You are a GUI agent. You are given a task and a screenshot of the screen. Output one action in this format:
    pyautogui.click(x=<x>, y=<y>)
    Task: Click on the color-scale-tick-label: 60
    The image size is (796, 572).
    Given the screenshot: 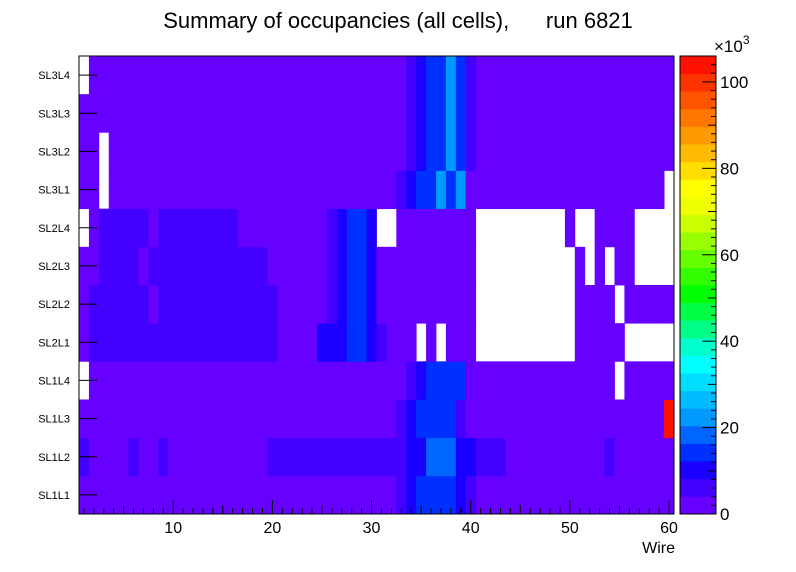 What is the action you would take?
    pyautogui.click(x=729, y=255)
    